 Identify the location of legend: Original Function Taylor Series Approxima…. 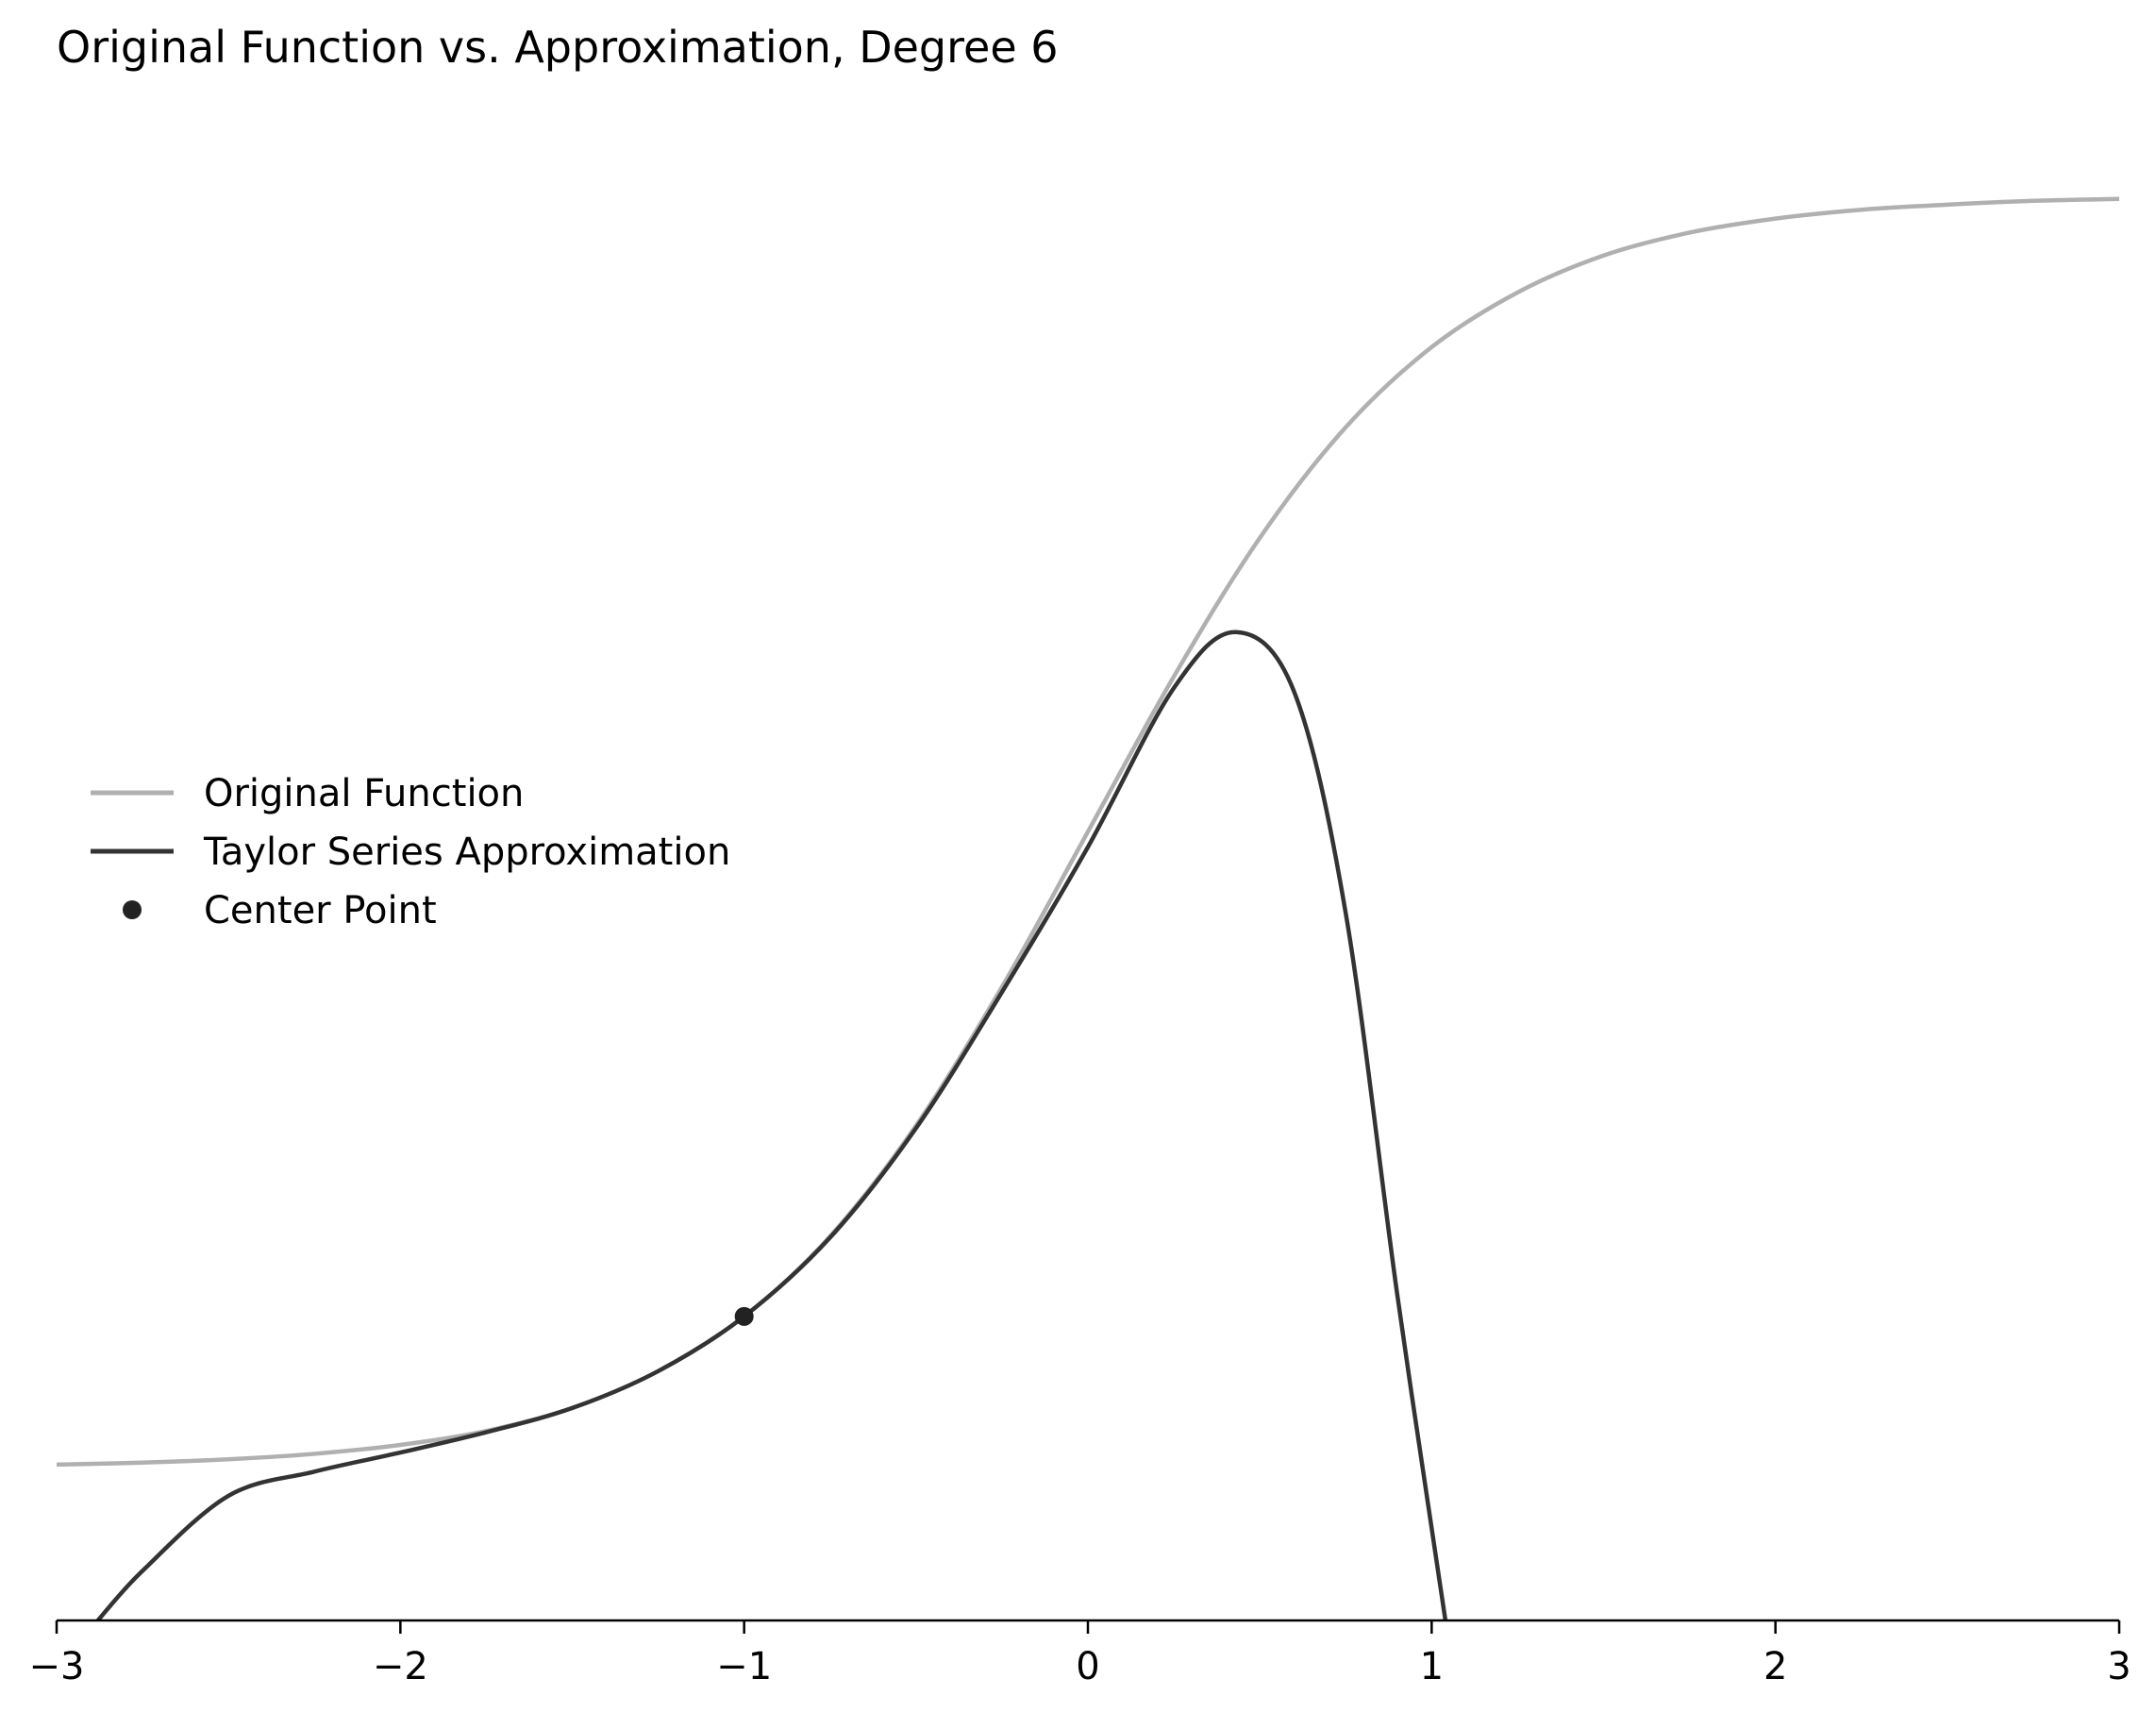
(410, 852).